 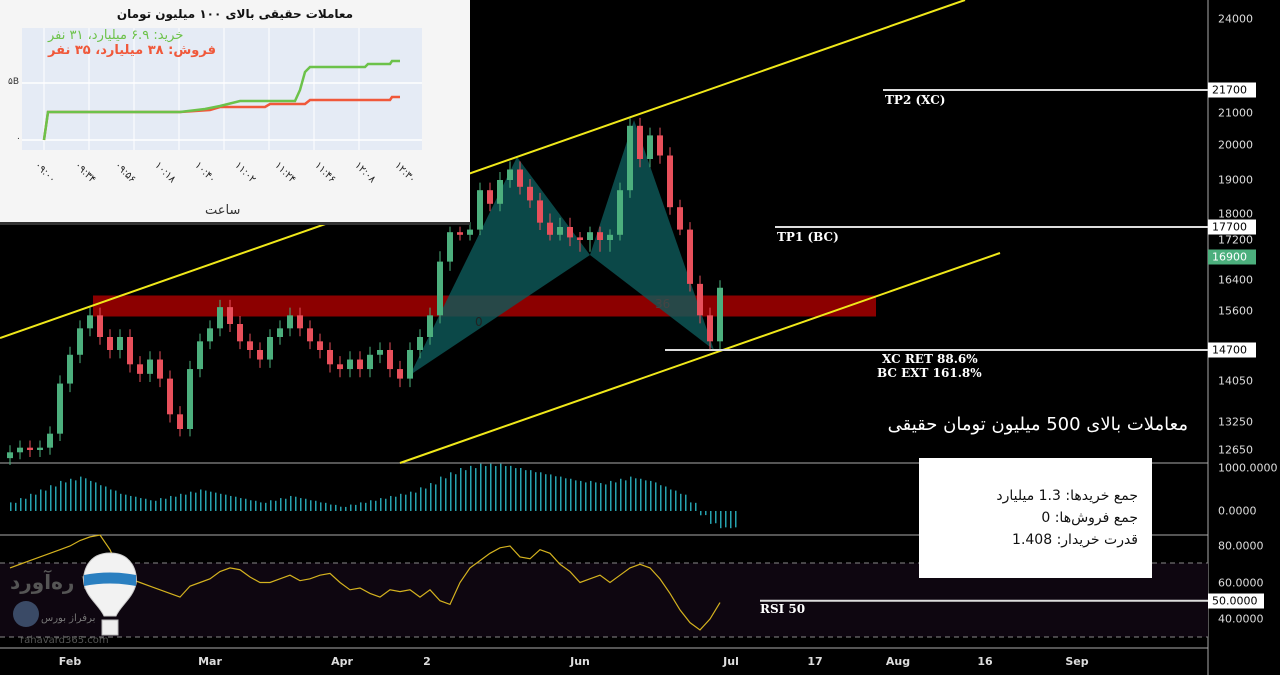 What do you see at coordinates (930, 359) in the screenshot?
I see `xc-ret-label: XC RET 88.6%` at bounding box center [930, 359].